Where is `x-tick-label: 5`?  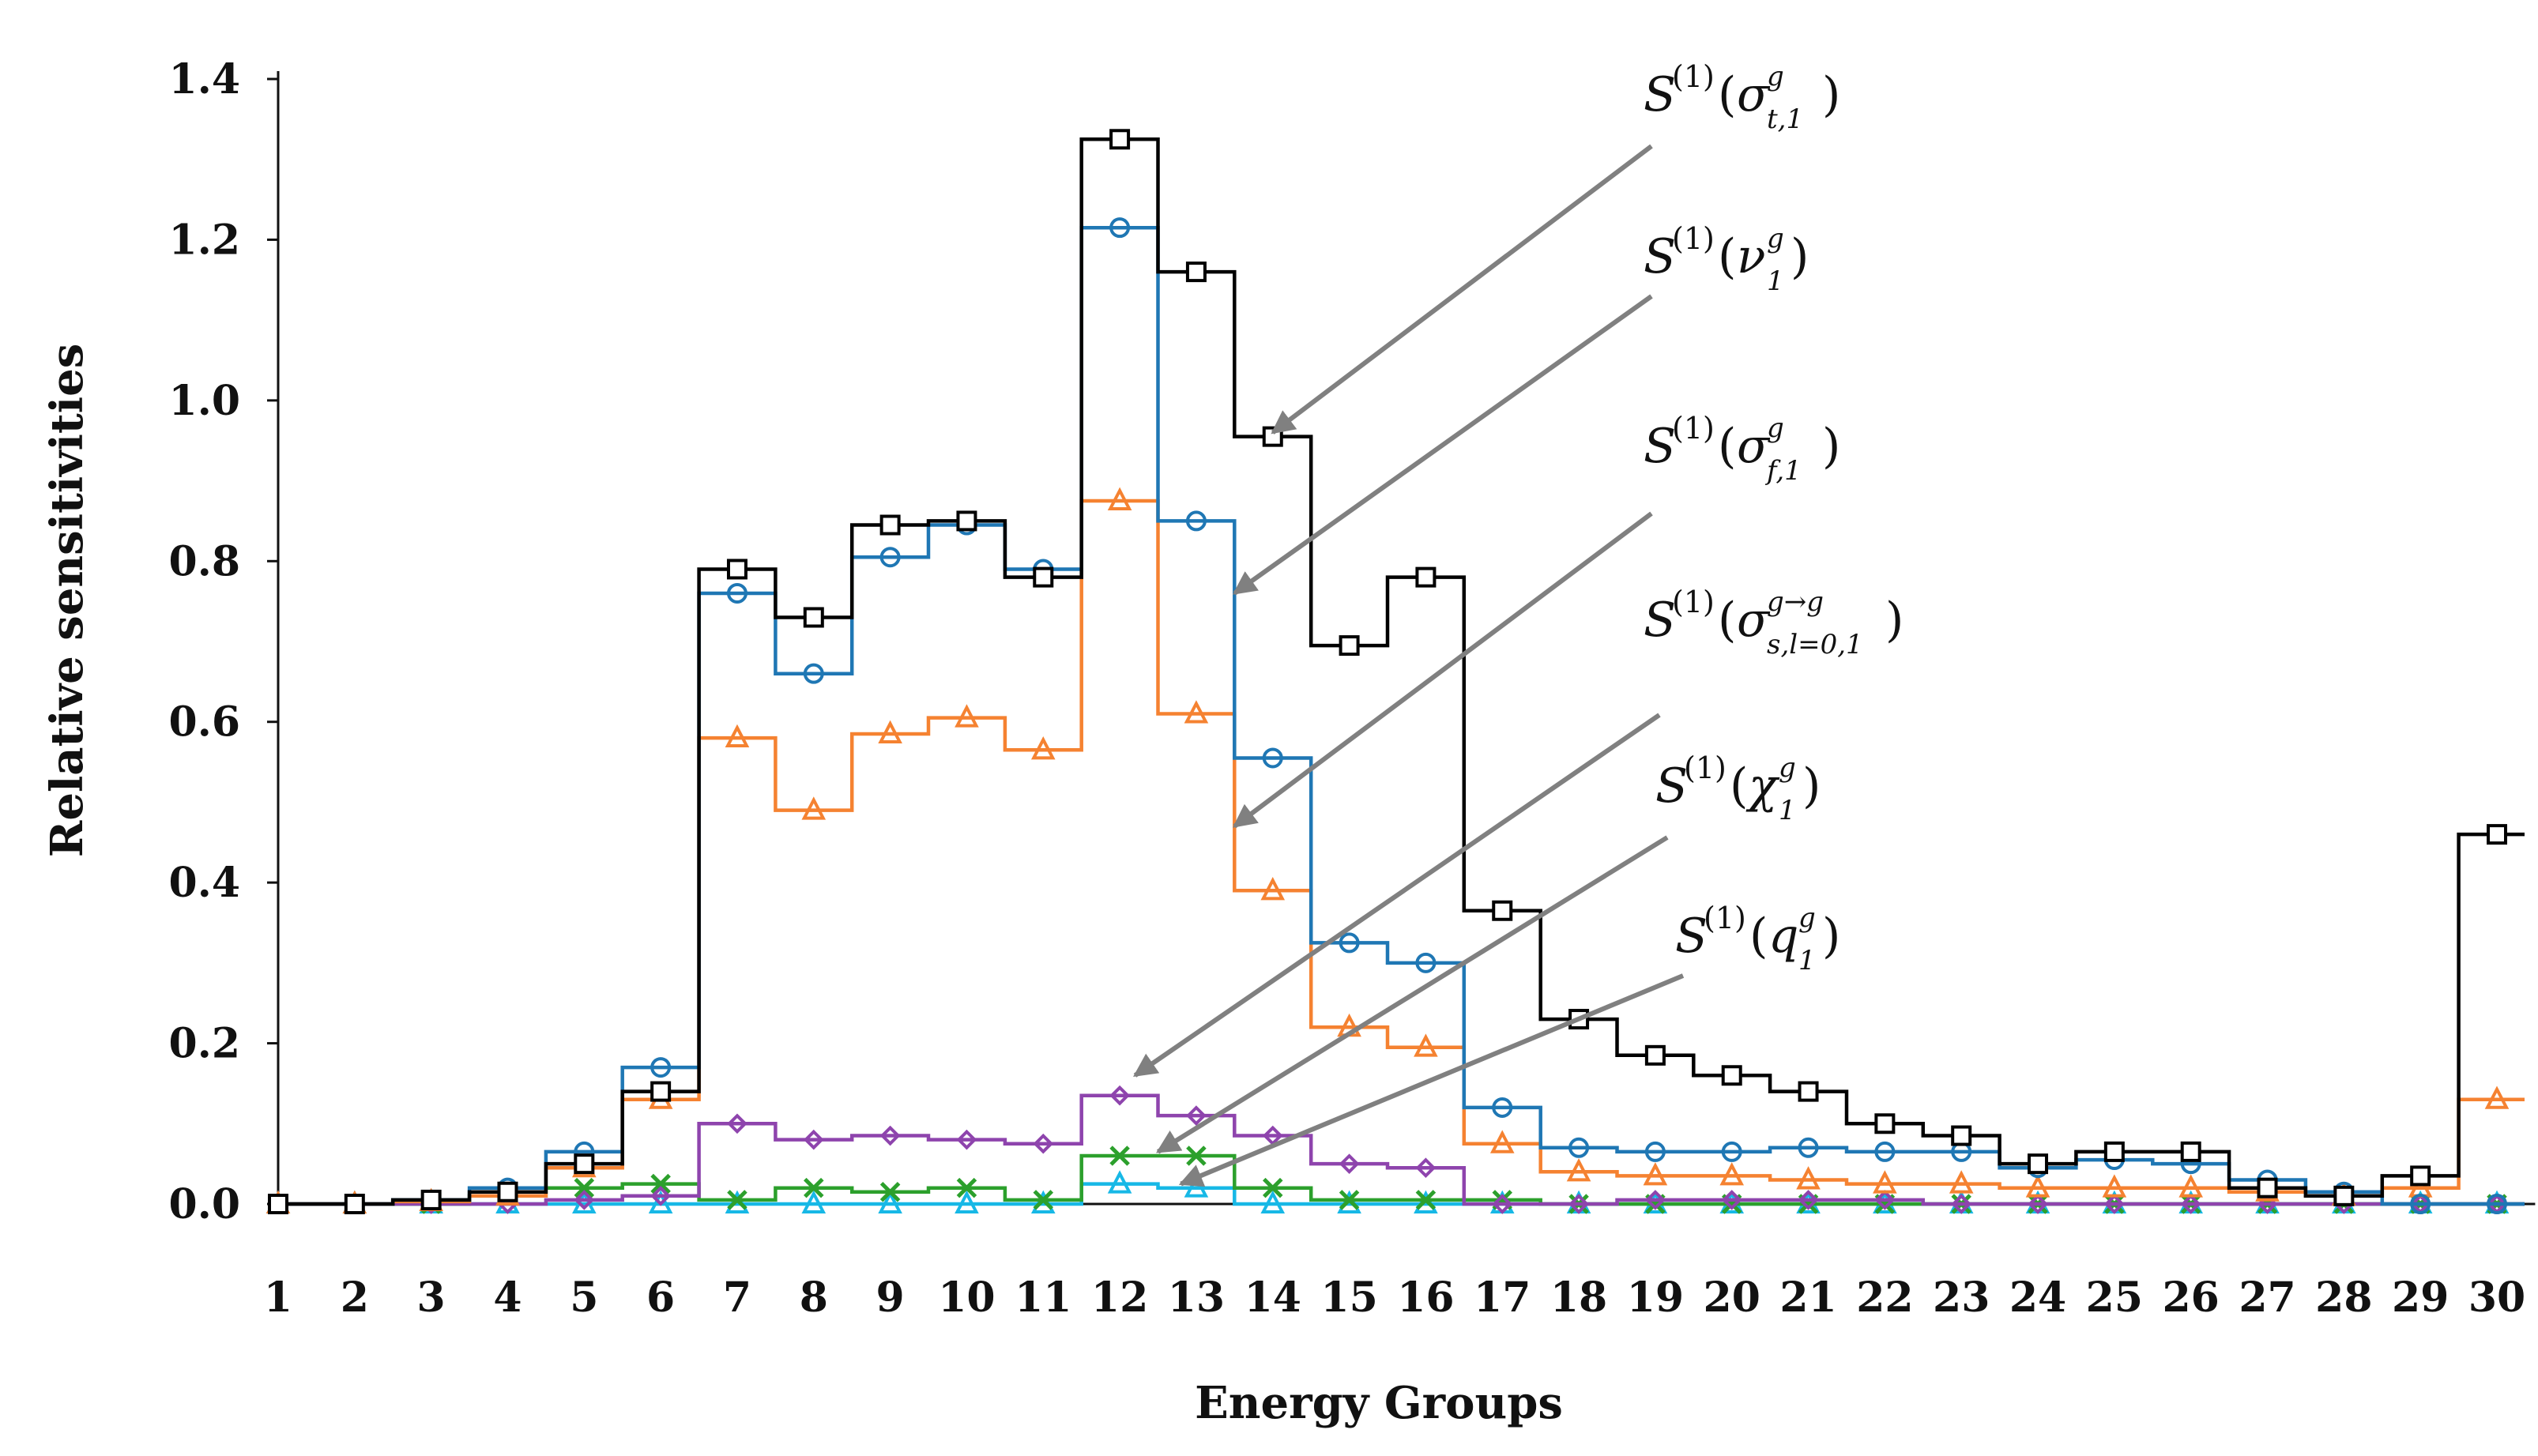 x-tick-label: 5 is located at coordinates (584, 1298).